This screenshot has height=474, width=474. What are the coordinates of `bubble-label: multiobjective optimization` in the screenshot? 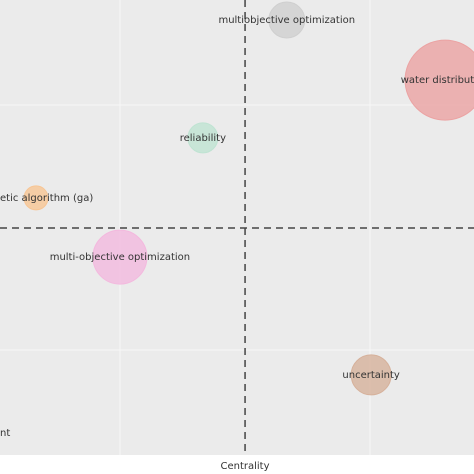 It's located at (286, 20).